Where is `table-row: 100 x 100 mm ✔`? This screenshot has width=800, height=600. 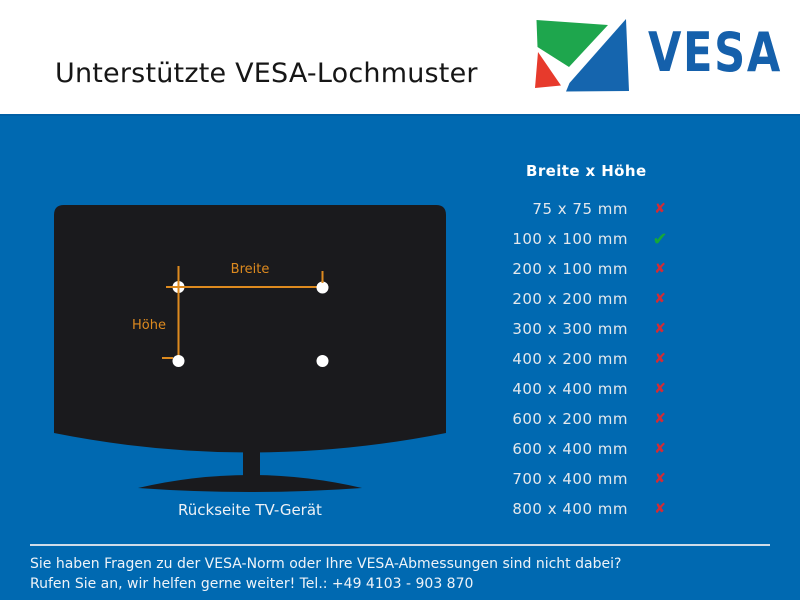 table-row: 100 x 100 mm ✔ is located at coordinates (600, 239).